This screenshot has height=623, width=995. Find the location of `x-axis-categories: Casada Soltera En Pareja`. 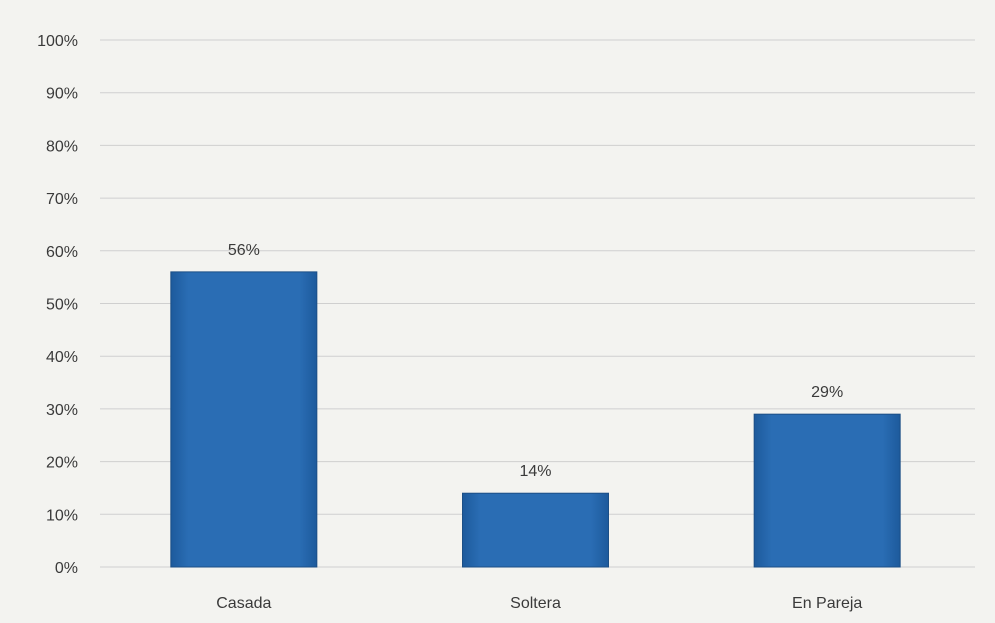

x-axis-categories: Casada Soltera En Pareja is located at coordinates (539, 603).